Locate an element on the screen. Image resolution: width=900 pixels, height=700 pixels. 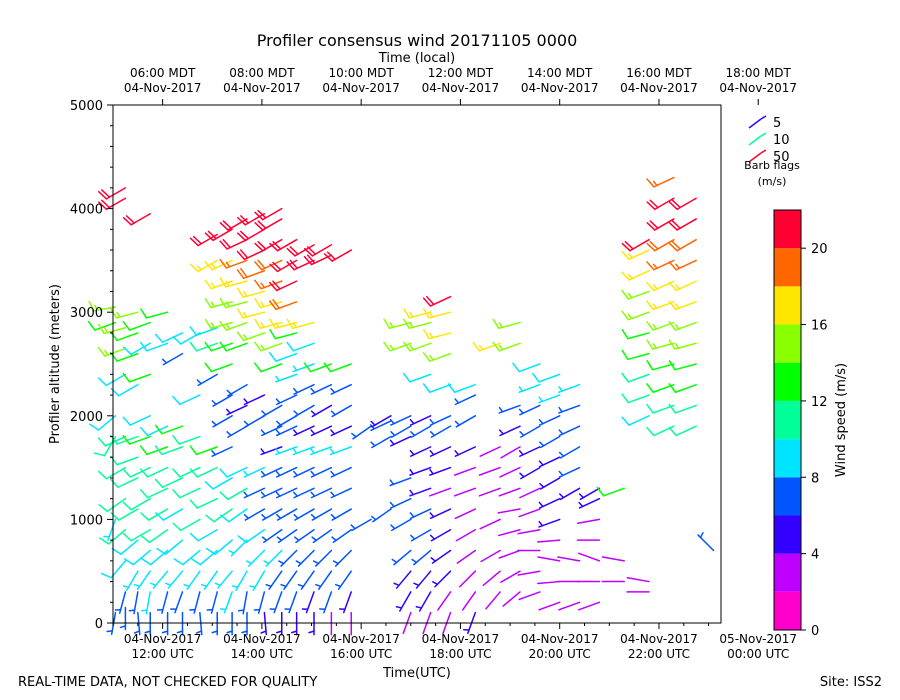
legend-label: 50 is located at coordinates (781, 157).